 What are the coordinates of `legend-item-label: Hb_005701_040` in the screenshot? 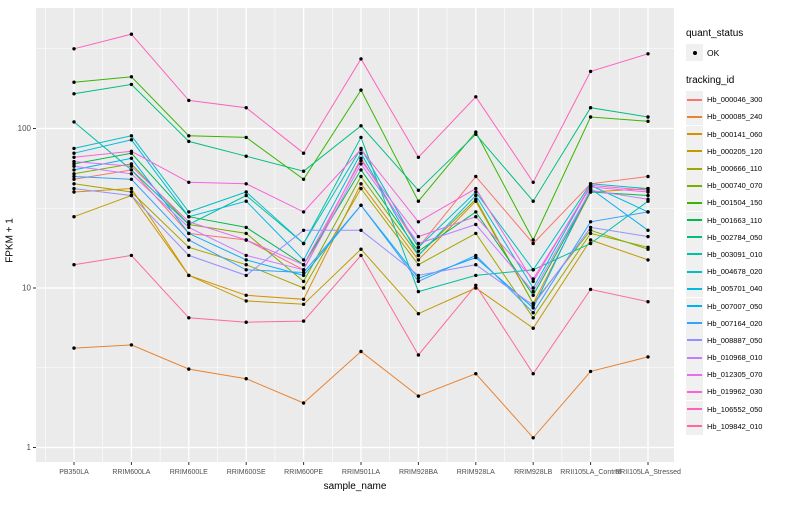 It's located at (735, 289).